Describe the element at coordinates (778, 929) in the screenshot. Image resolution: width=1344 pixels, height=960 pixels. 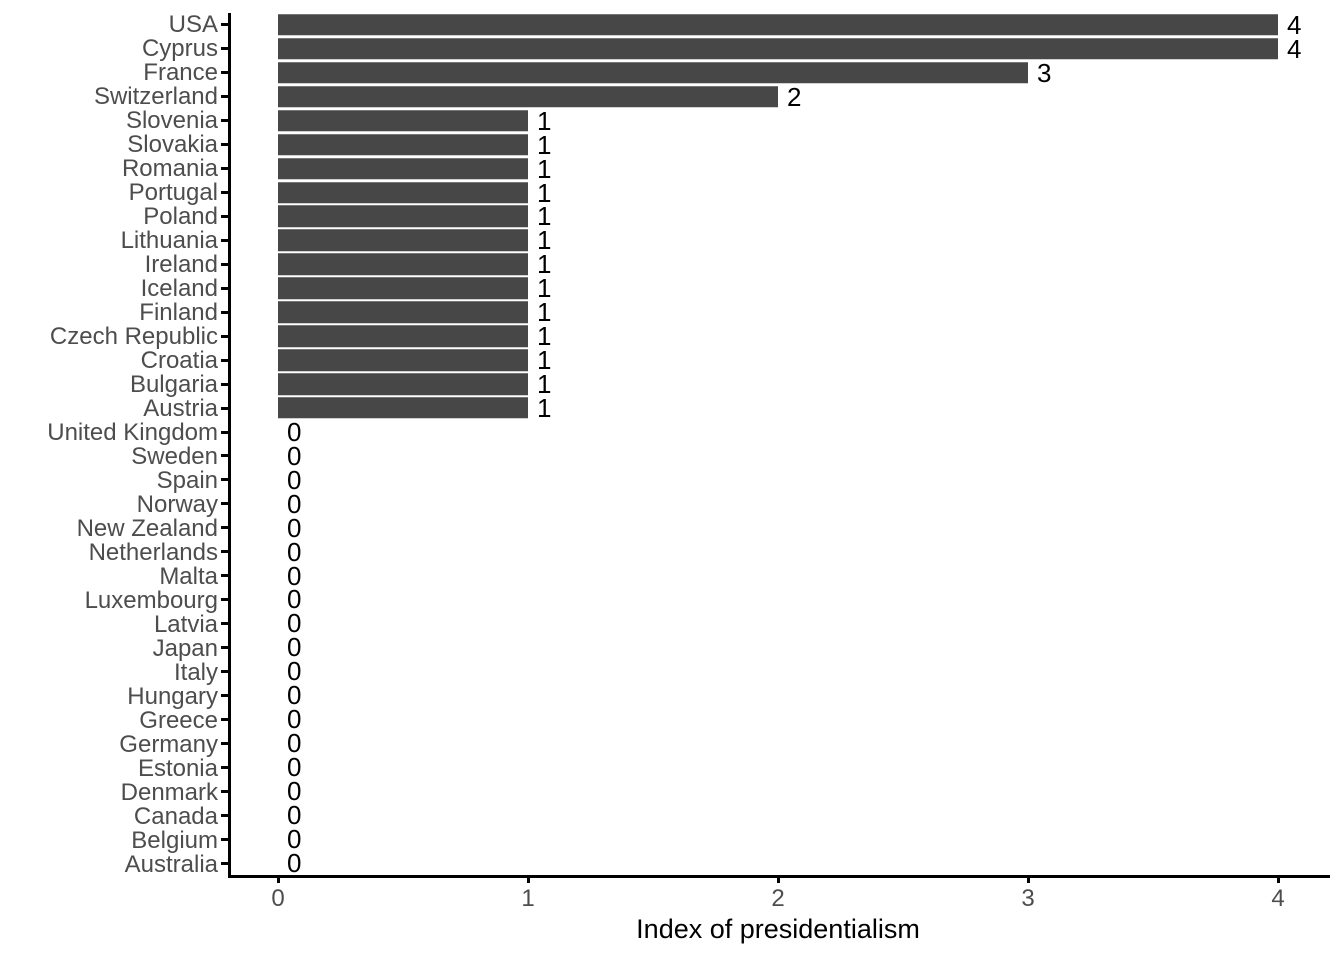
I see `x-axis-title: Index of presidentialism` at that location.